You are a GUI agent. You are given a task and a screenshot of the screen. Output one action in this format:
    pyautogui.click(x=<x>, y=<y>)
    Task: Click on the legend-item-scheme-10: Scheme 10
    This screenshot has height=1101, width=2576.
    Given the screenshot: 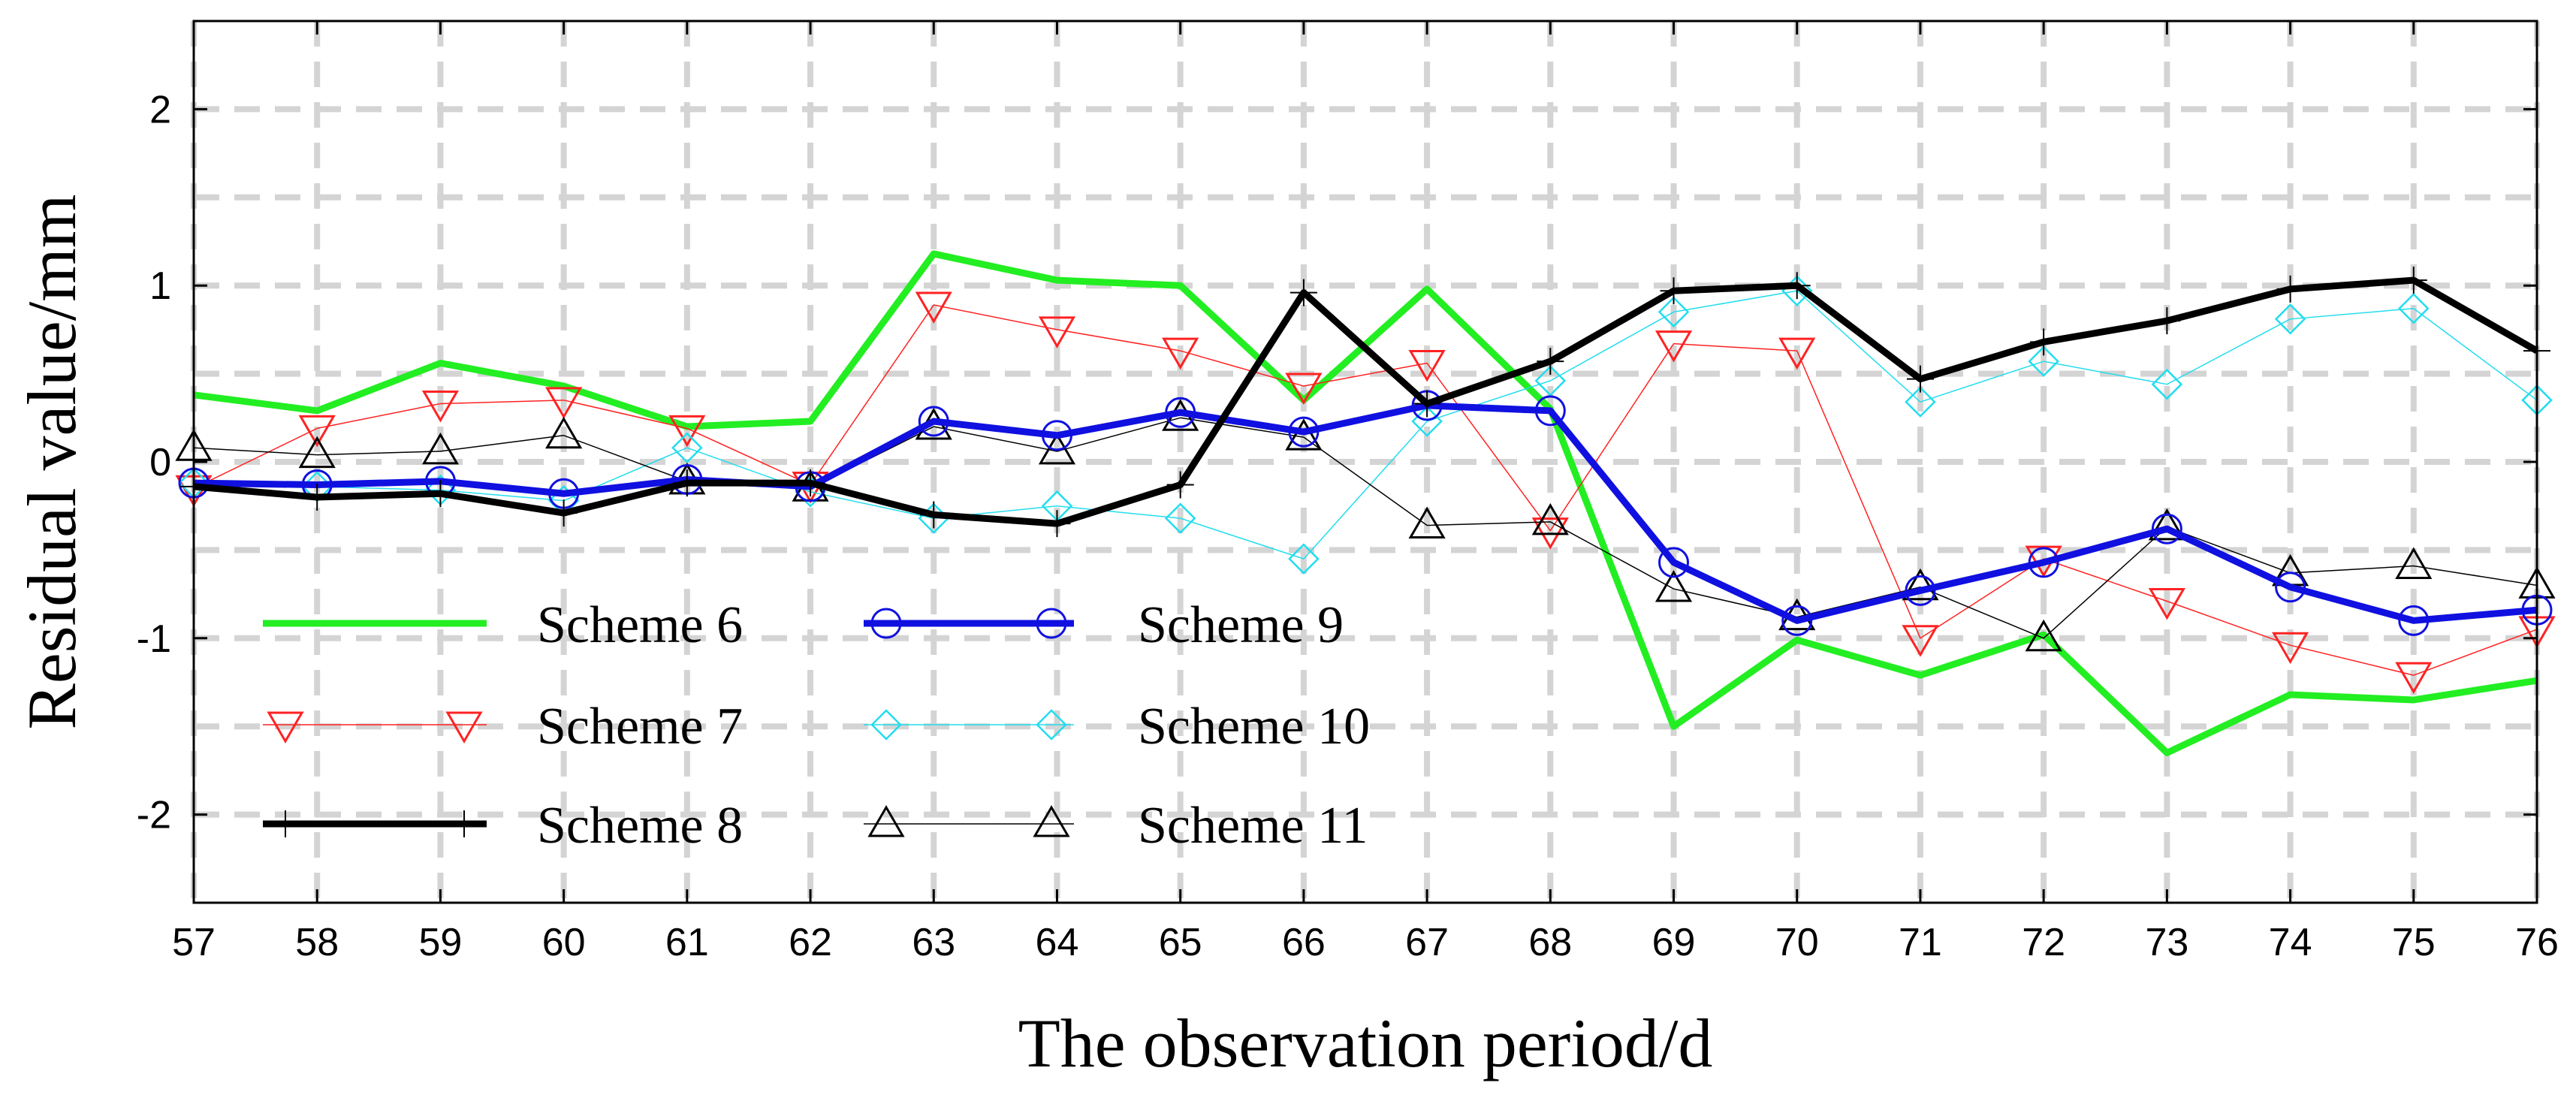 What is the action you would take?
    pyautogui.click(x=1117, y=727)
    